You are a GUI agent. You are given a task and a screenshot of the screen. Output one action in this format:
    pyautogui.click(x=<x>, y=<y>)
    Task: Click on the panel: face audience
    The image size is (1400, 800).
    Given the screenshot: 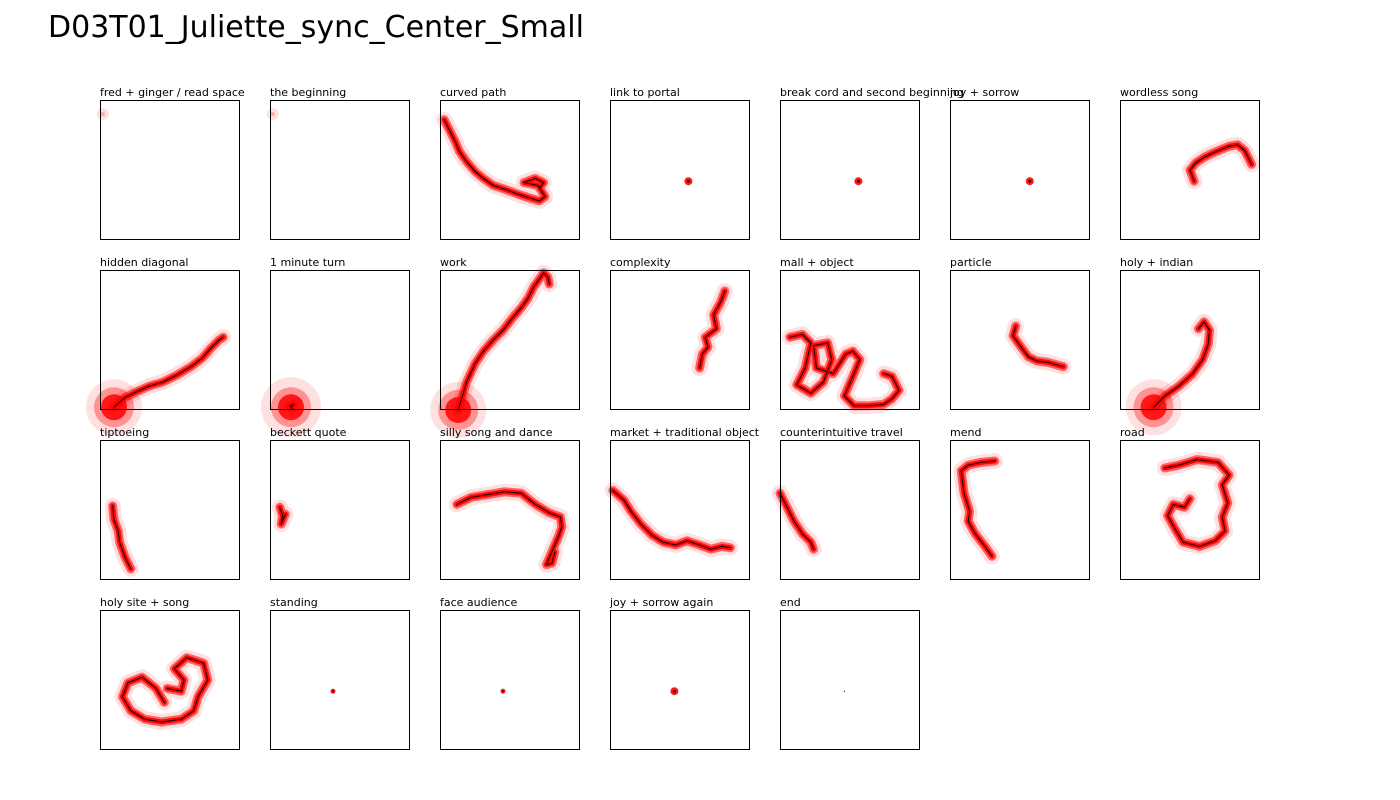 What is the action you would take?
    pyautogui.click(x=525, y=681)
    